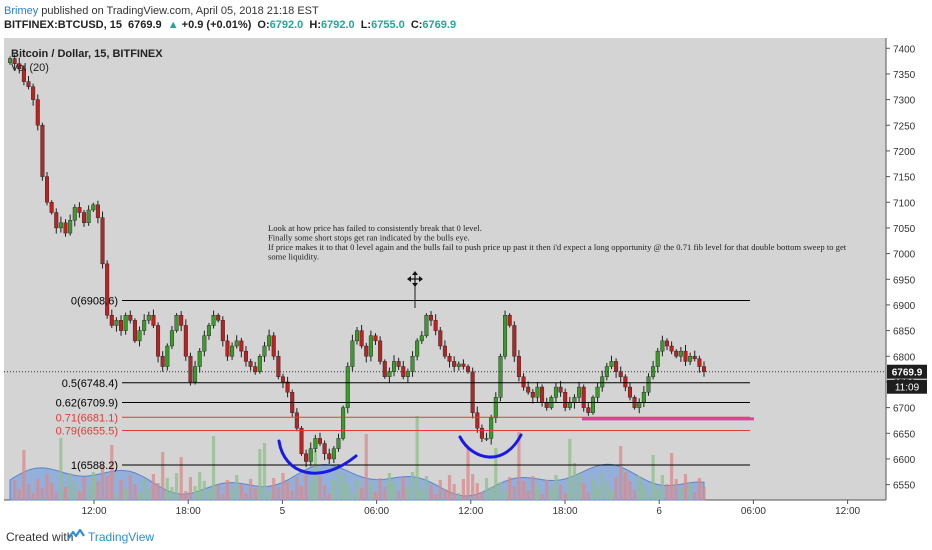  I want to click on volume-layer, so click(357, 458).